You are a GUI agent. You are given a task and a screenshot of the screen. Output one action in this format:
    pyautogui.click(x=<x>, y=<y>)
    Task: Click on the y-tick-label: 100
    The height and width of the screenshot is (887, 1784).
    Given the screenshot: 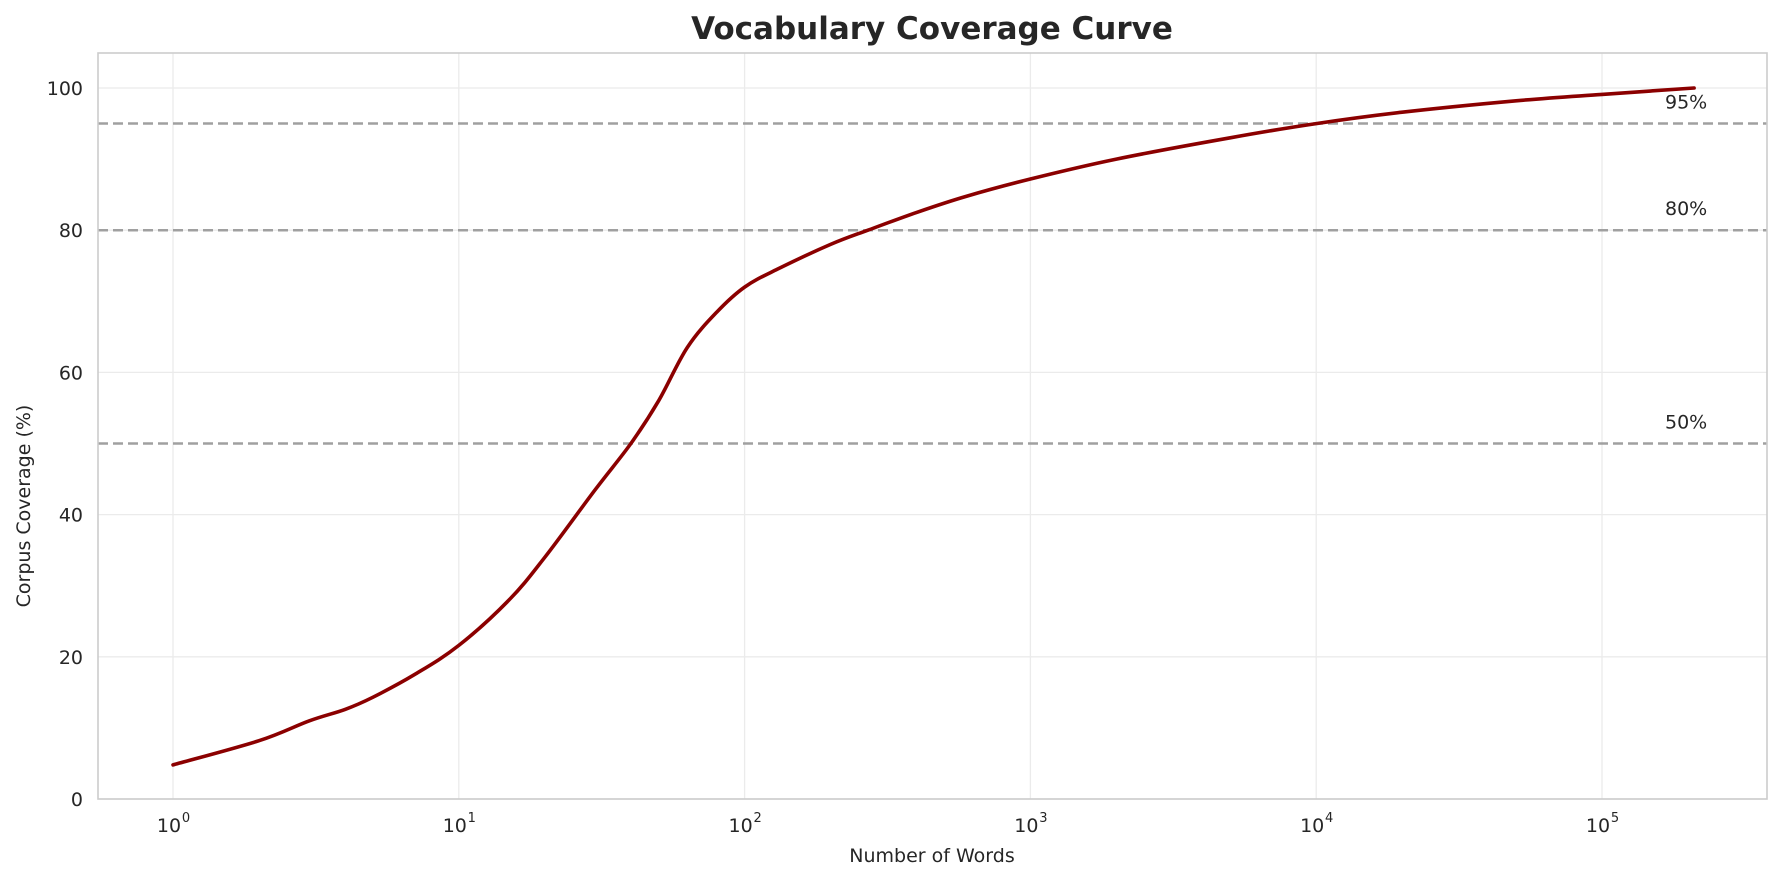 What is the action you would take?
    pyautogui.click(x=65, y=89)
    